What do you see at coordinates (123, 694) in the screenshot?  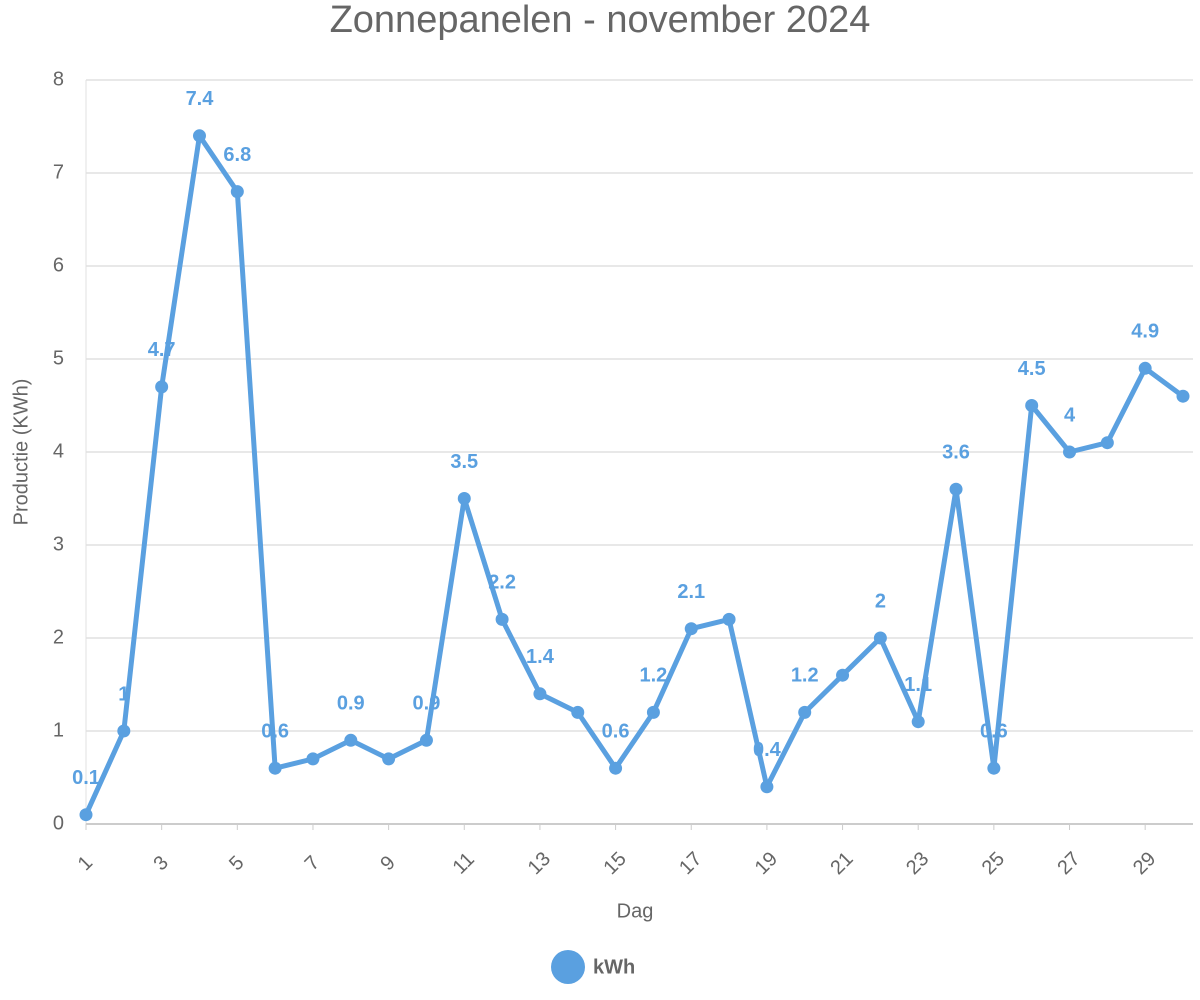 I see `data-label: 1` at bounding box center [123, 694].